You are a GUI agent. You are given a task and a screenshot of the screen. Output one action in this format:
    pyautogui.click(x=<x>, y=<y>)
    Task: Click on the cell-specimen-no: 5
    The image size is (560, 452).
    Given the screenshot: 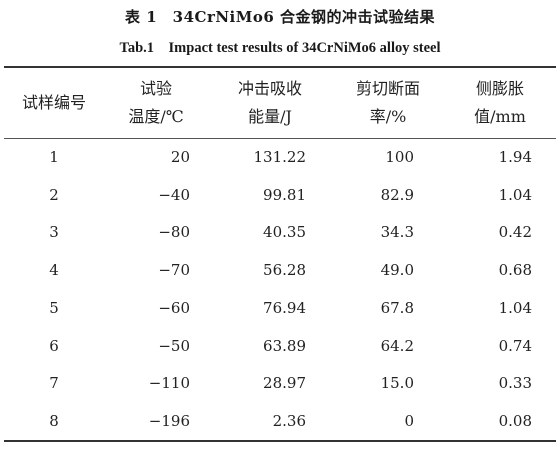 What is the action you would take?
    pyautogui.click(x=54, y=307)
    